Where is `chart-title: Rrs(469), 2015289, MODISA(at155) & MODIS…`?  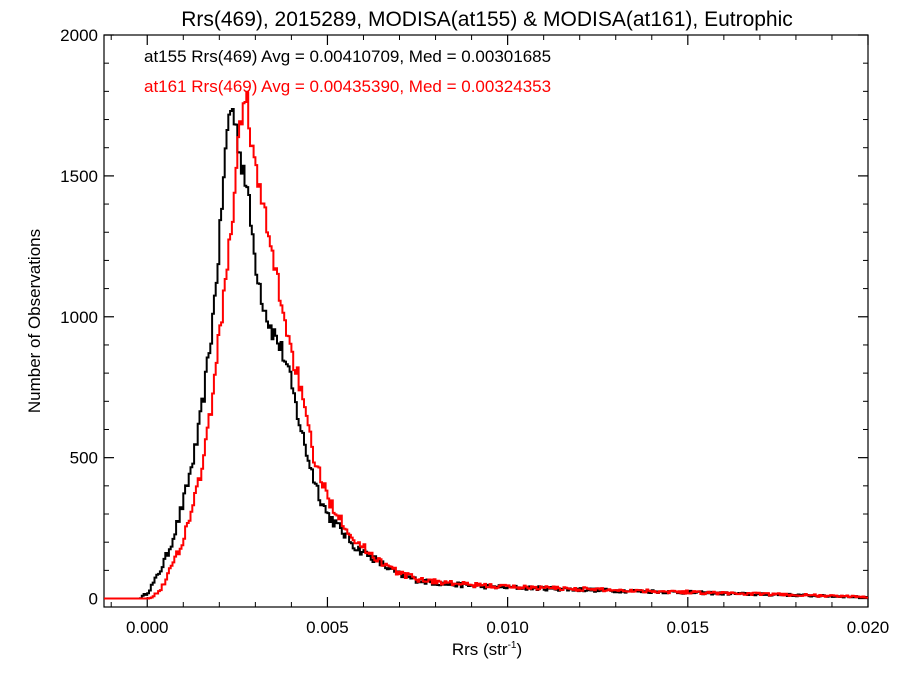
chart-title: Rrs(469), 2015289, MODISA(at155) & MODIS… is located at coordinates (487, 19).